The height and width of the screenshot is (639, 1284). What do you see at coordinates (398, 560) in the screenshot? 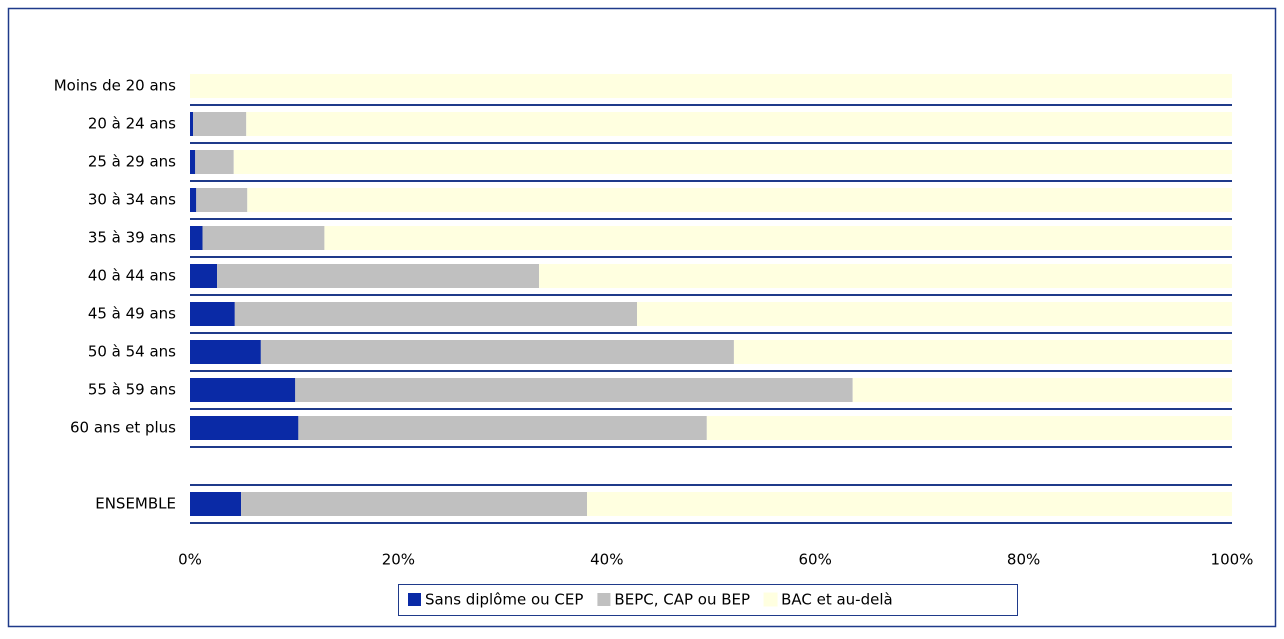
I see `x-tick-label: 20%` at bounding box center [398, 560].